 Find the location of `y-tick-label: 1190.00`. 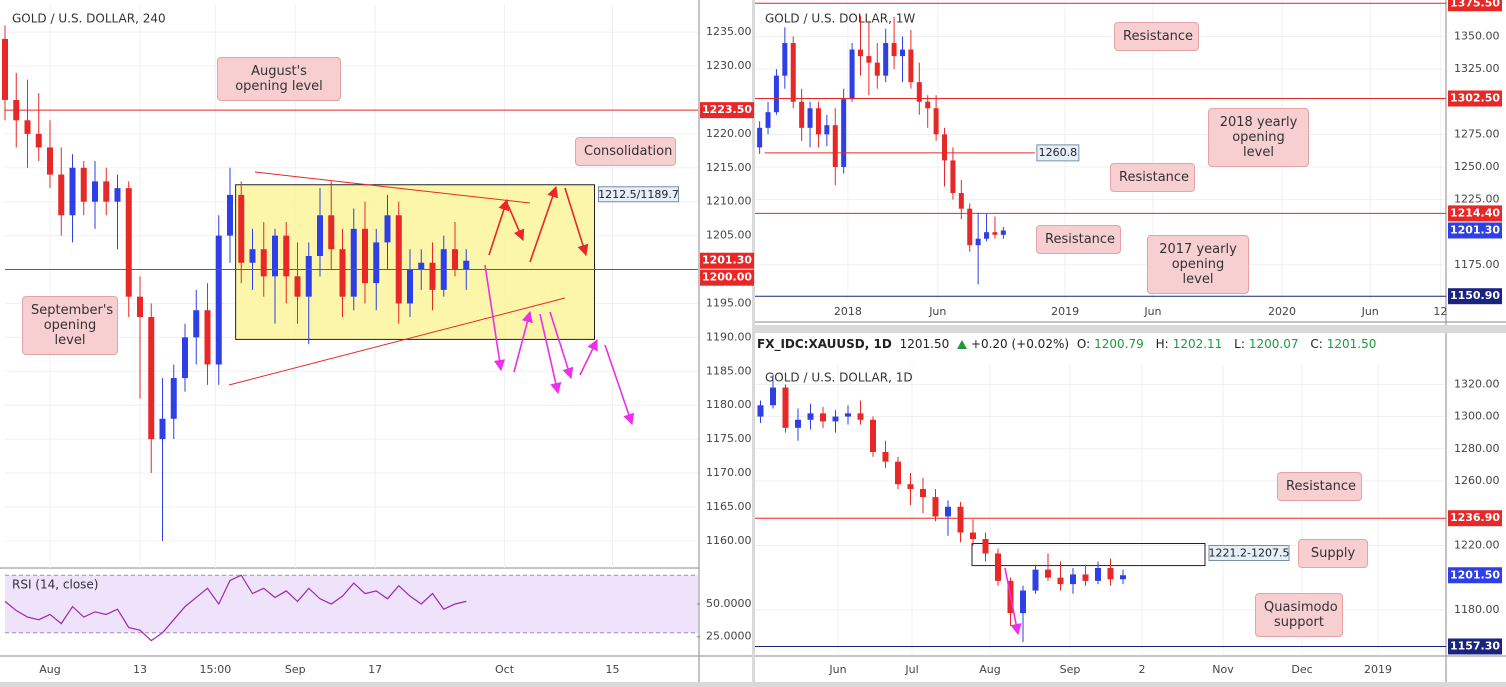

y-tick-label: 1190.00 is located at coordinates (729, 336).